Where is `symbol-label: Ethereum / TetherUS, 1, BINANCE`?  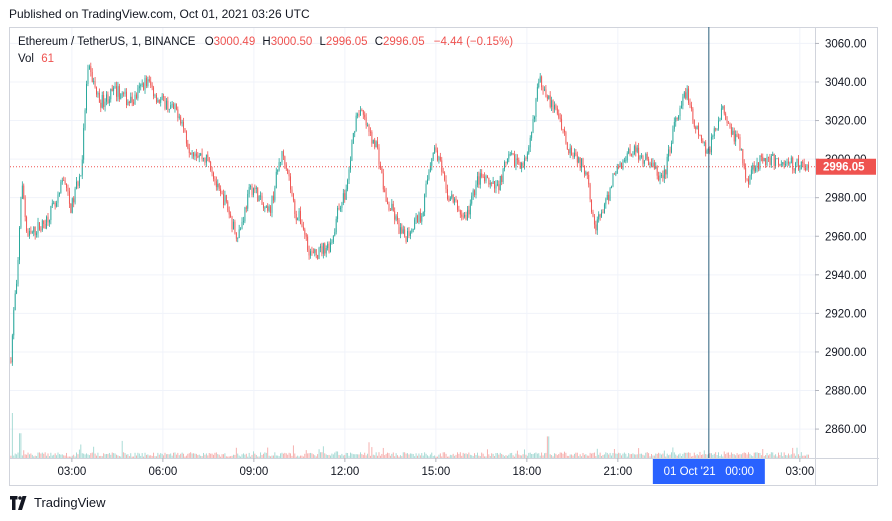 symbol-label: Ethereum / TetherUS, 1, BINANCE is located at coordinates (107, 42).